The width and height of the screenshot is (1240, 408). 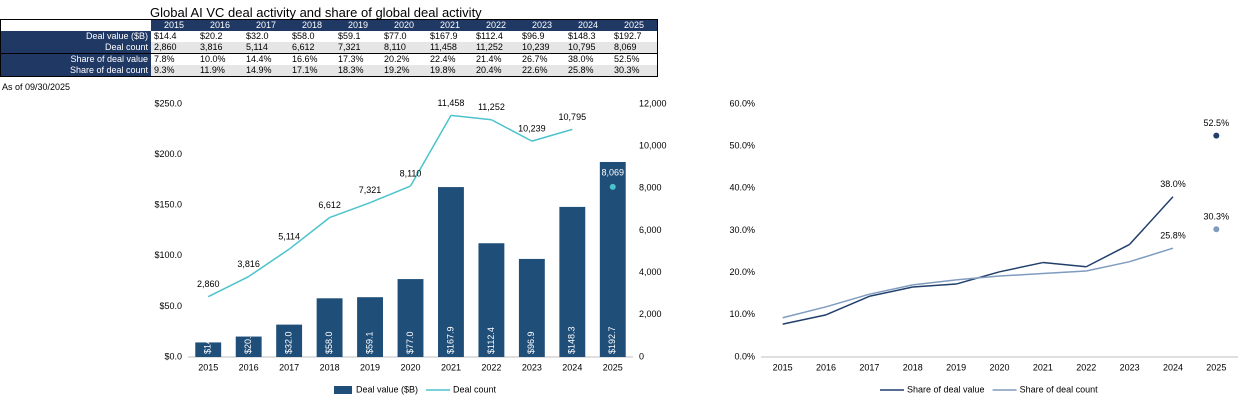 I want to click on table-cell: 14.4%, so click(x=266, y=59).